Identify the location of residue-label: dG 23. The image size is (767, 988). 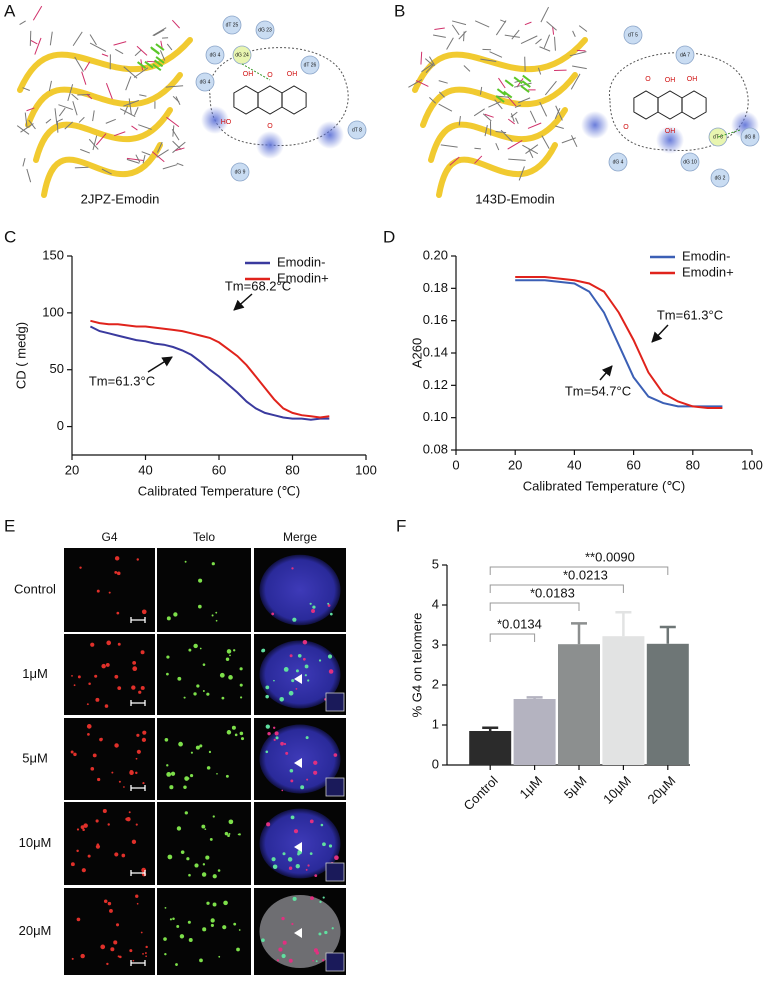
(265, 30).